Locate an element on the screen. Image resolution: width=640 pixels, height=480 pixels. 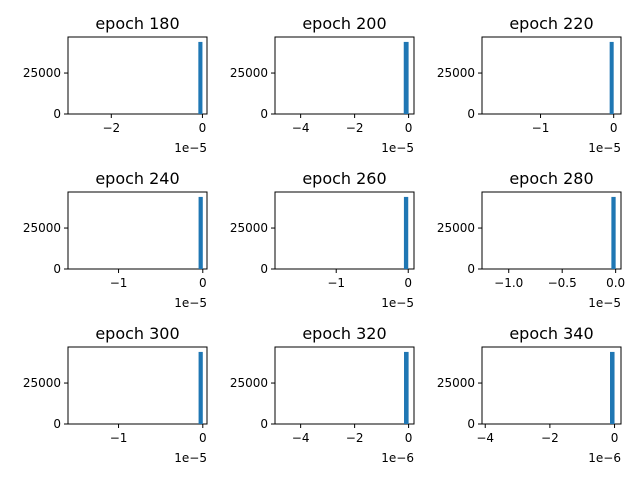
histogram-panel: epoch 200 0 25000 −4 −2 0 1e−5 is located at coordinates (322, 84).